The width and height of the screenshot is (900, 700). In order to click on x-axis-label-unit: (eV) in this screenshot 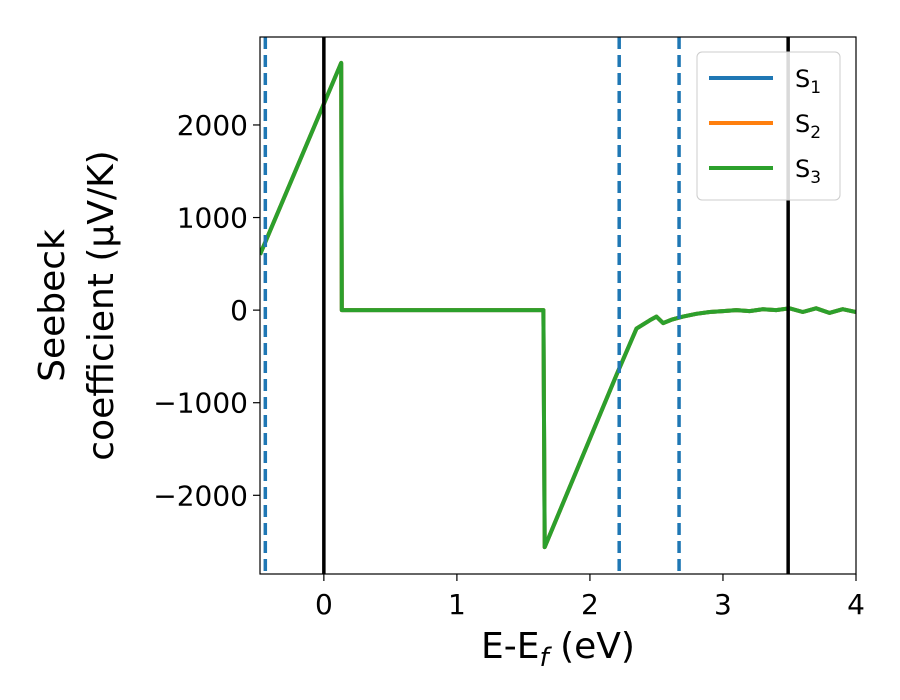, I will do `click(592, 646)`.